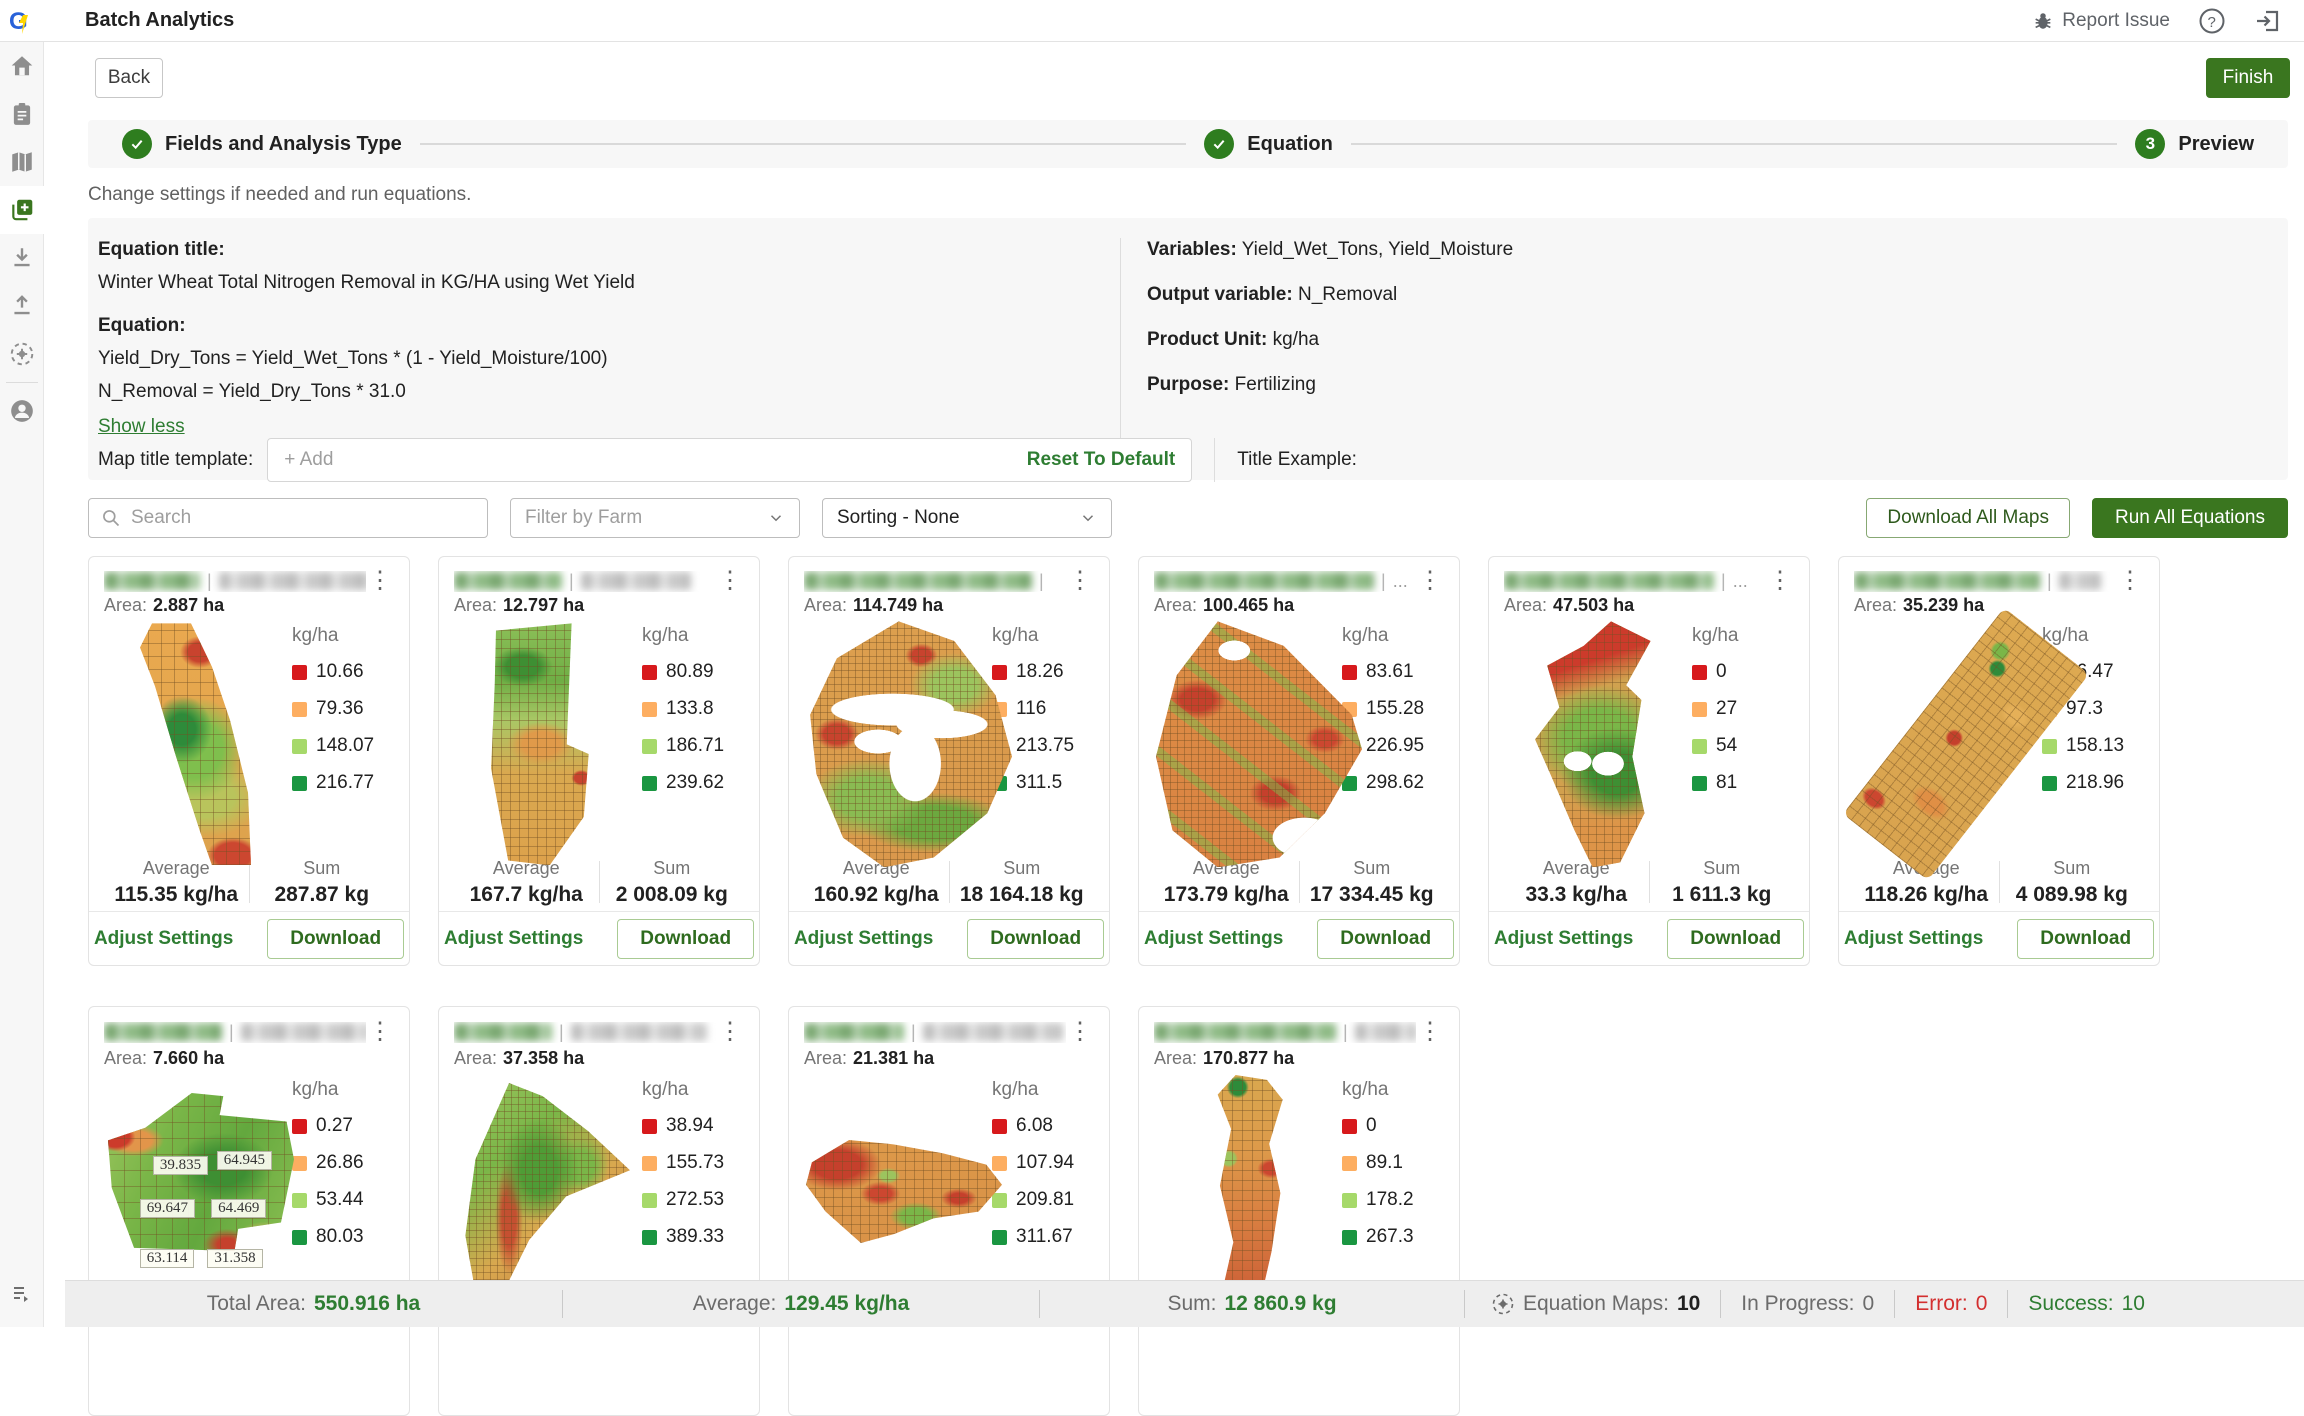  Describe the element at coordinates (2268, 21) in the screenshot. I see `logout-button` at that location.